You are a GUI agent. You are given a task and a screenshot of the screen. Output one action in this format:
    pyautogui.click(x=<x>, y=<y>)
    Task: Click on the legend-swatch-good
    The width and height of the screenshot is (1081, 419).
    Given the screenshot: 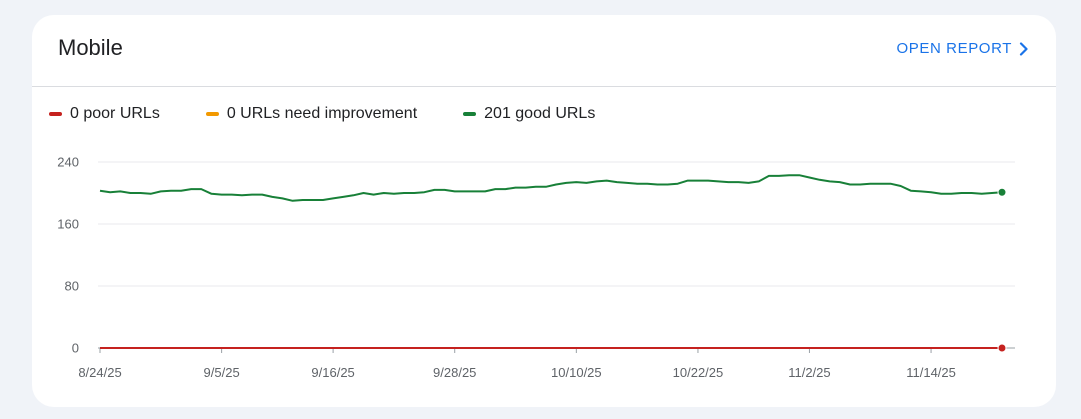 What is the action you would take?
    pyautogui.click(x=470, y=114)
    